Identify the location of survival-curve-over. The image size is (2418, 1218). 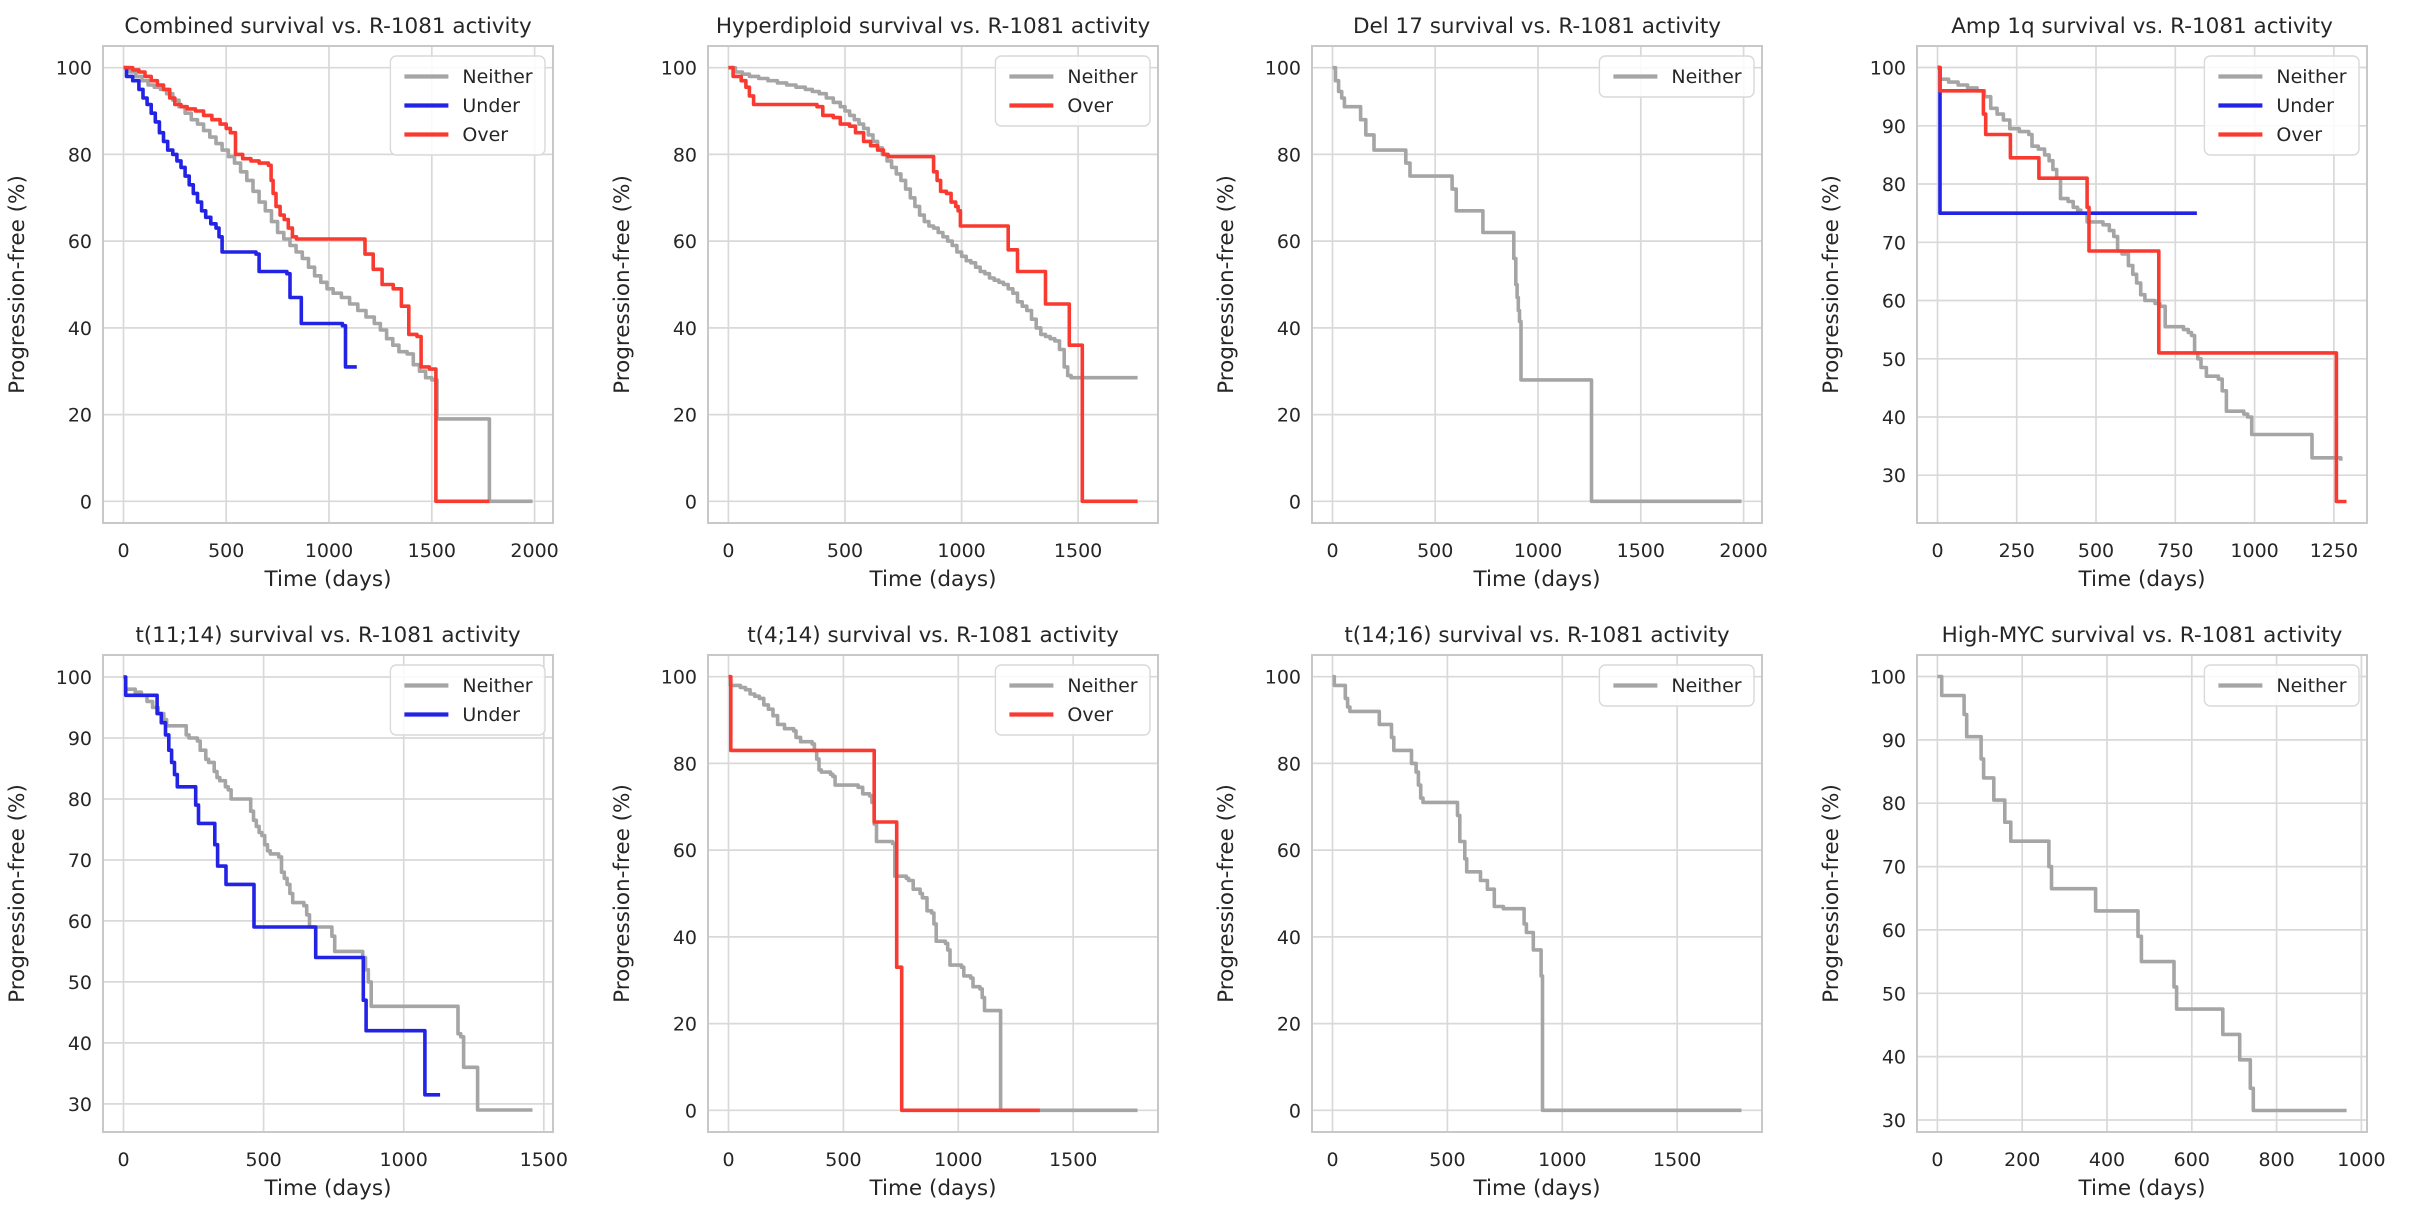
(2141, 284).